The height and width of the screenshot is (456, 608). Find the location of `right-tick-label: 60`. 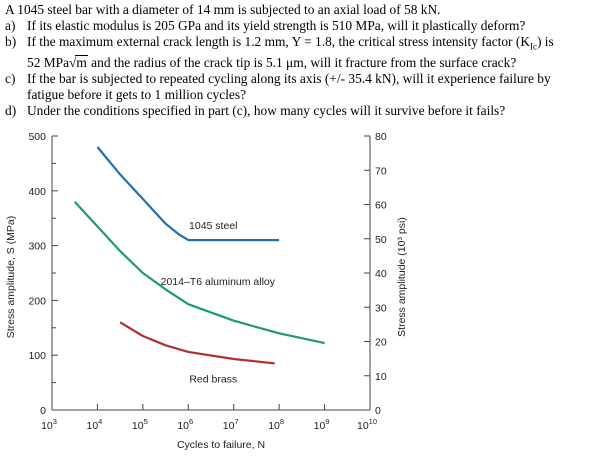

right-tick-label: 60 is located at coordinates (381, 206).